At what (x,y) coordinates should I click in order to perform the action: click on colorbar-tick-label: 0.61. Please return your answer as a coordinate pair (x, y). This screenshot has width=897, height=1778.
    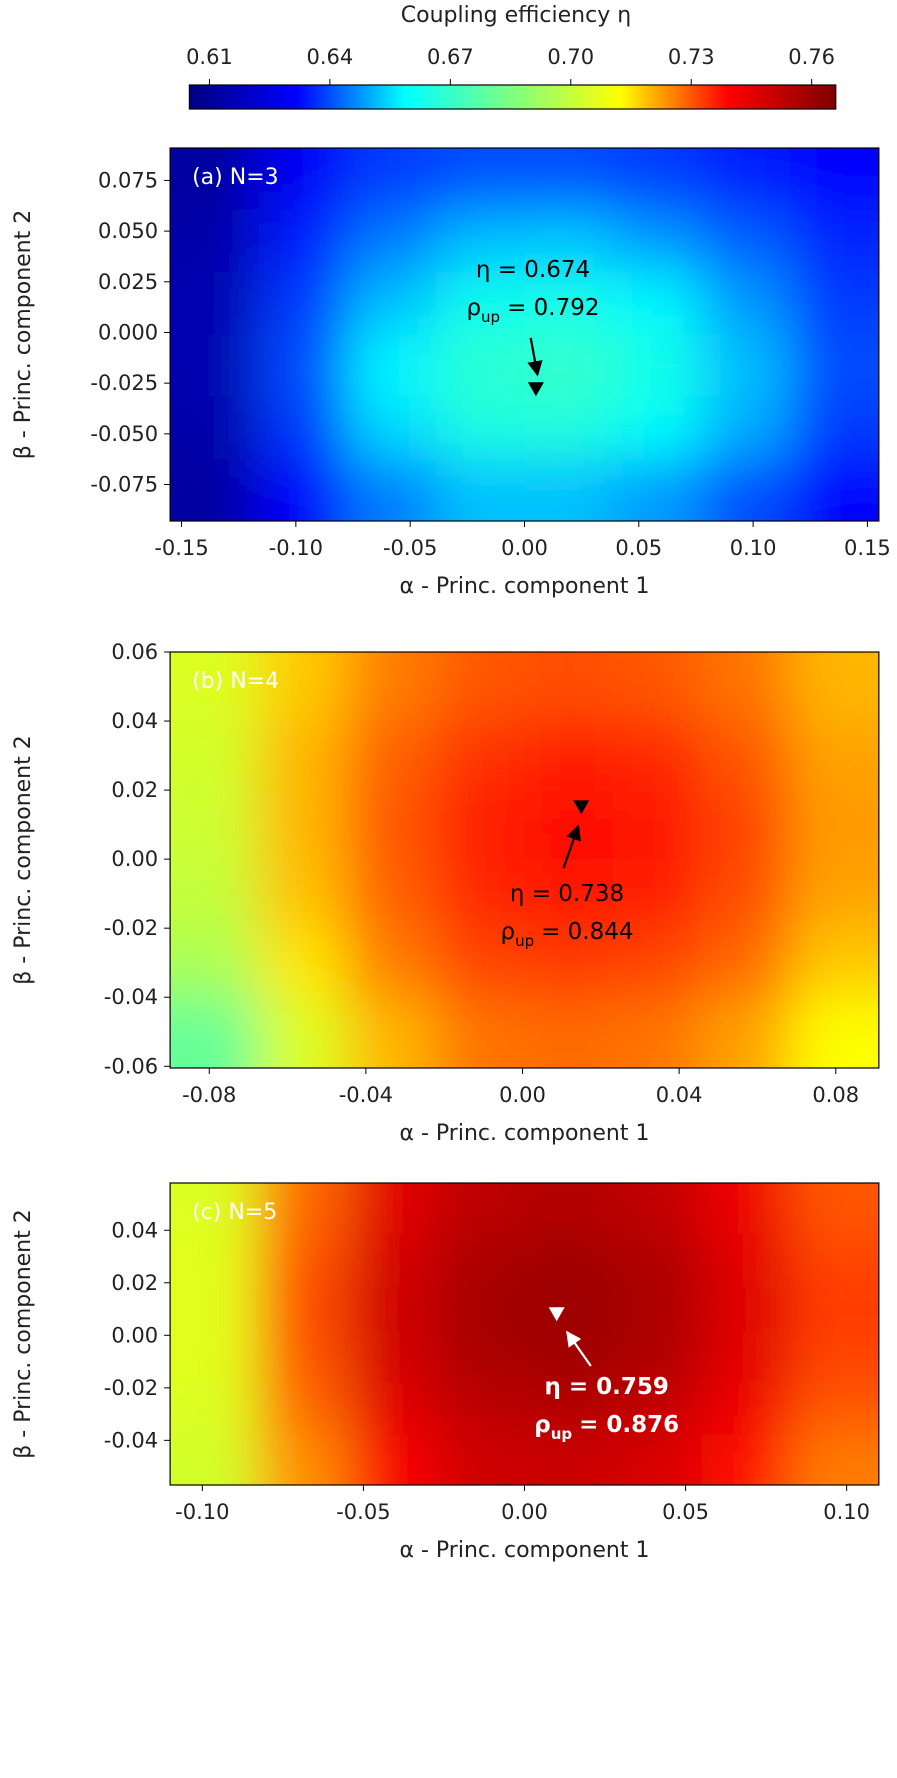
    Looking at the image, I should click on (209, 57).